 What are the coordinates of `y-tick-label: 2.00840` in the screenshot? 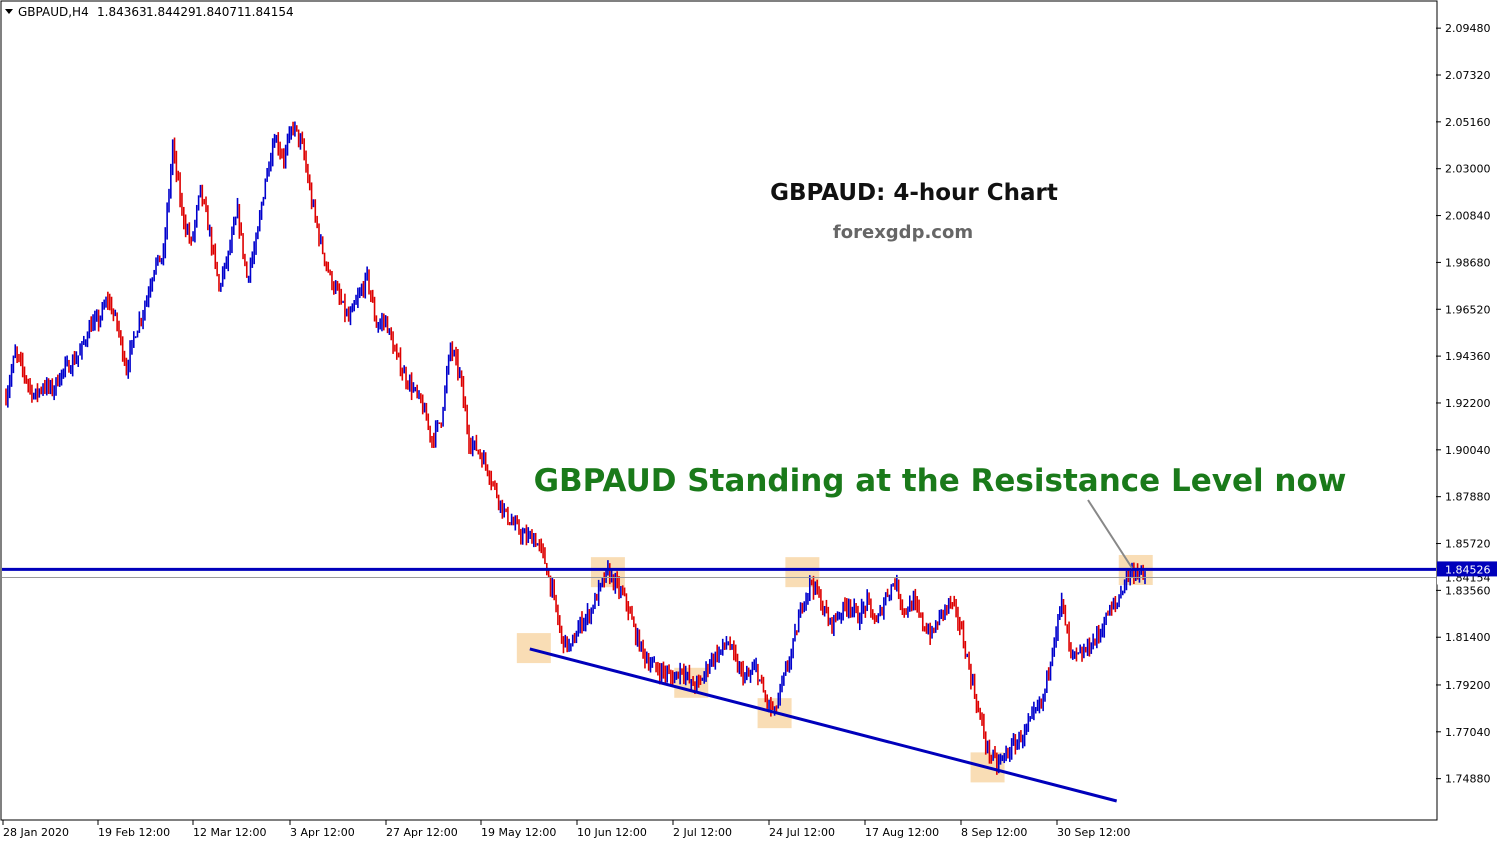 It's located at (1468, 216).